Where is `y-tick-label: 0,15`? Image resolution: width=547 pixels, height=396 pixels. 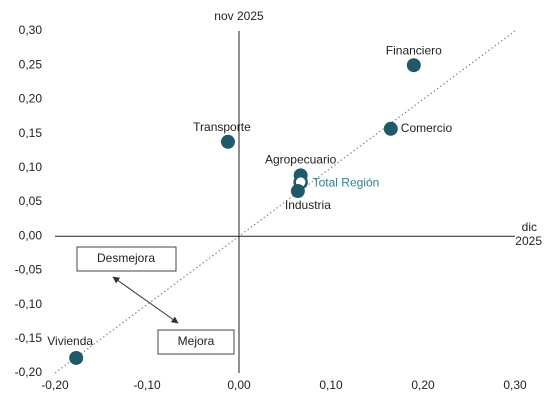
y-tick-label: 0,15 is located at coordinates (31, 133).